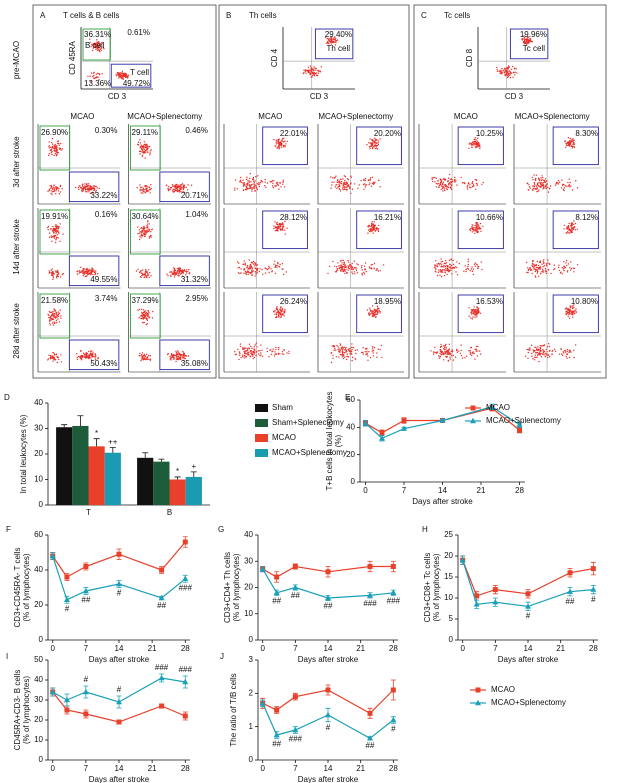 The width and height of the screenshot is (618, 783). Describe the element at coordinates (282, 407) in the screenshot. I see `legend-label: Sham` at that location.